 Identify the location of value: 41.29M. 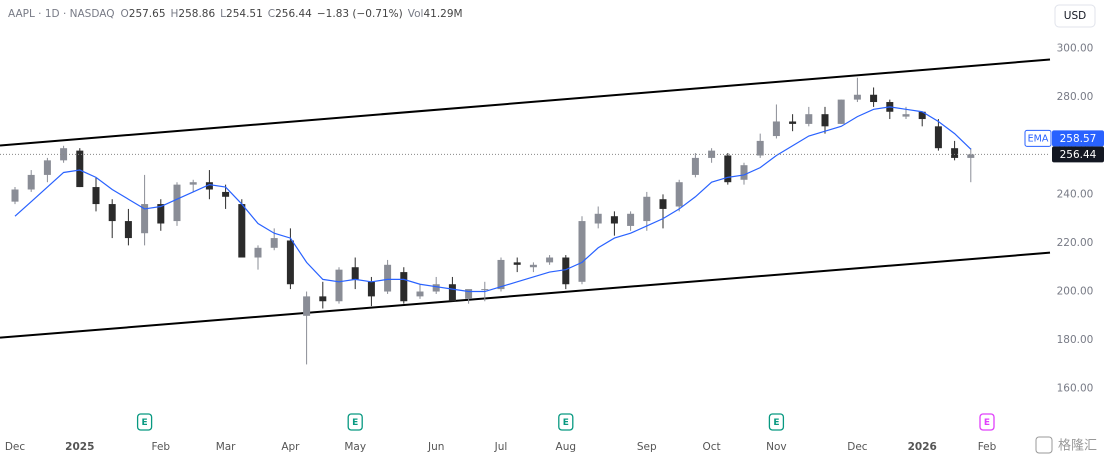
(443, 14).